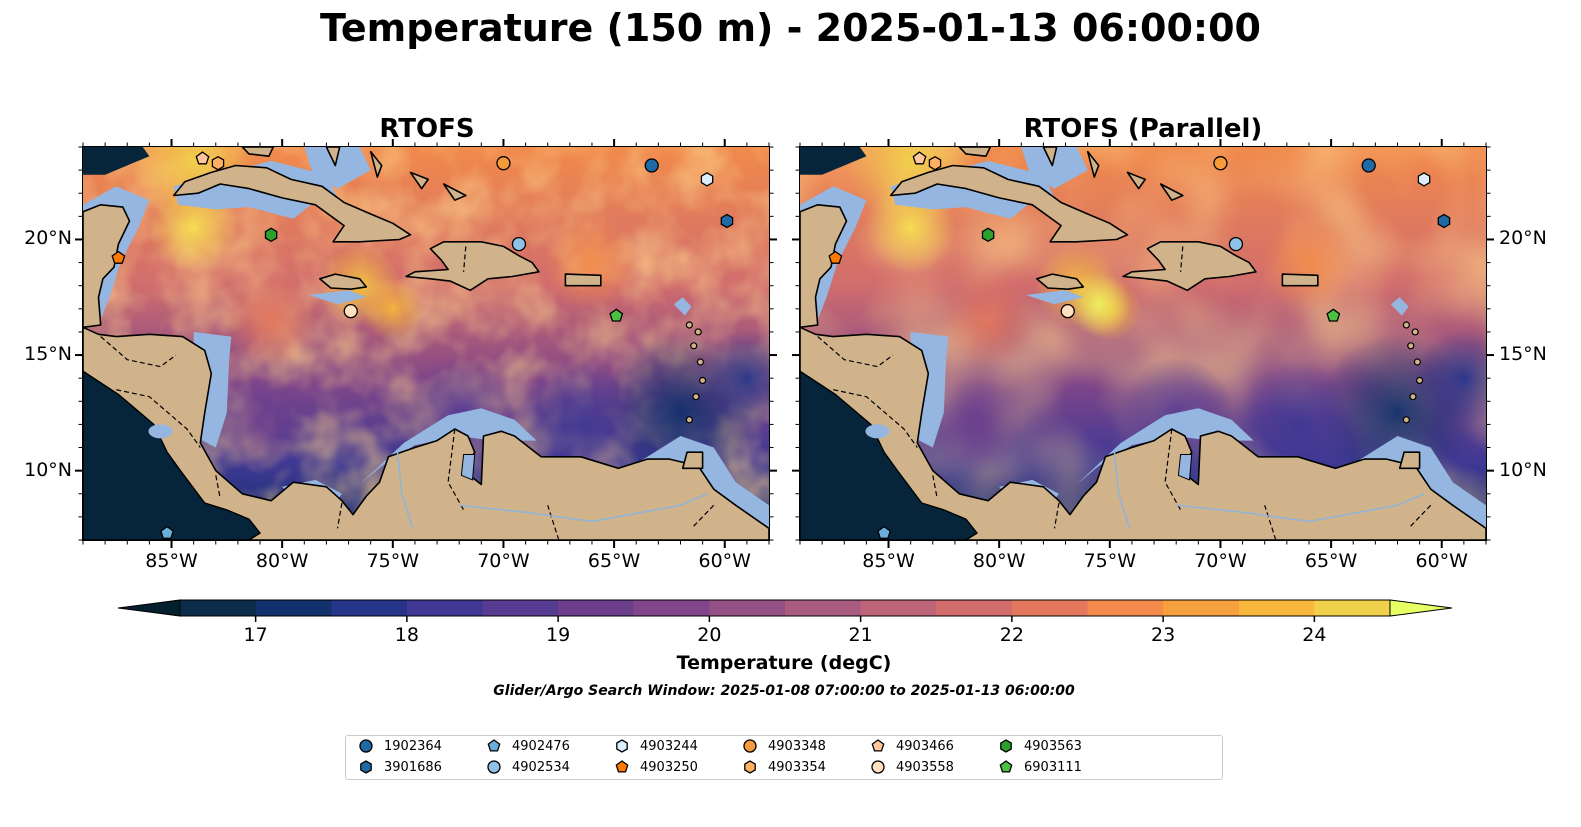 This screenshot has width=1581, height=827. What do you see at coordinates (1110, 561) in the screenshot?
I see `lon-tick-label: 75°W` at bounding box center [1110, 561].